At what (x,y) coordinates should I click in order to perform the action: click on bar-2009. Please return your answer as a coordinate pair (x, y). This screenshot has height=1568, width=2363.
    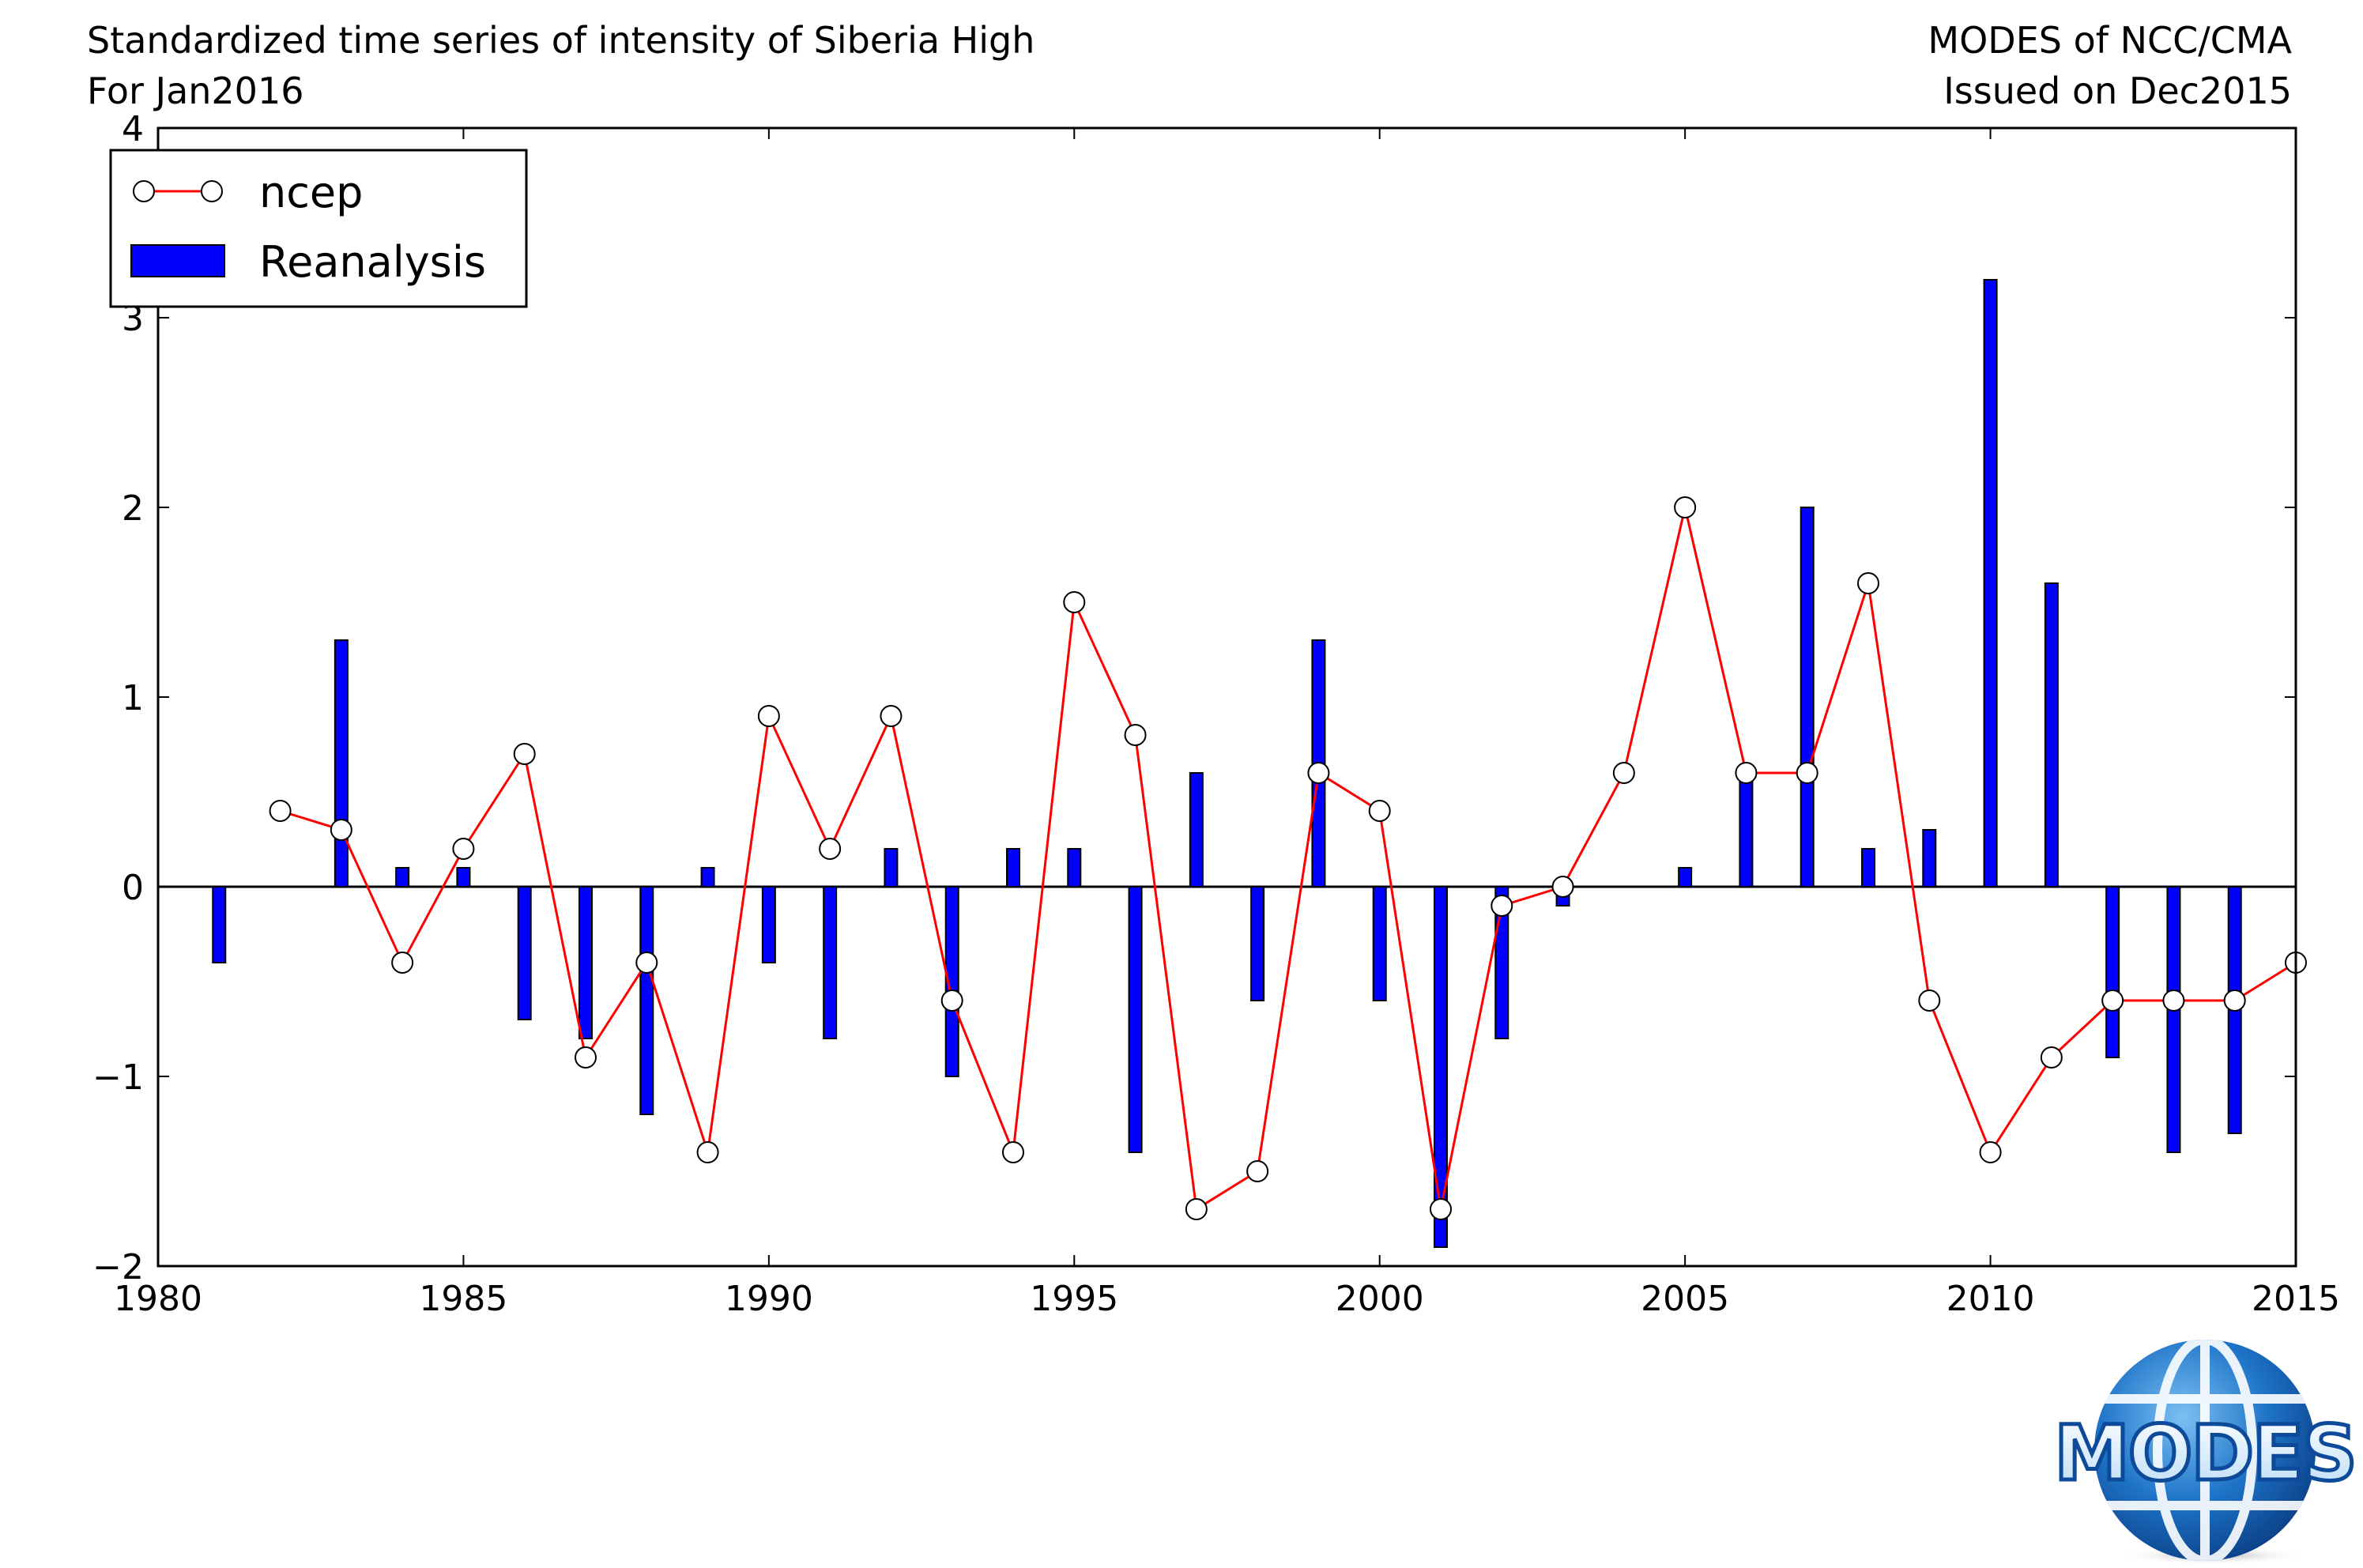
    Looking at the image, I should click on (1930, 859).